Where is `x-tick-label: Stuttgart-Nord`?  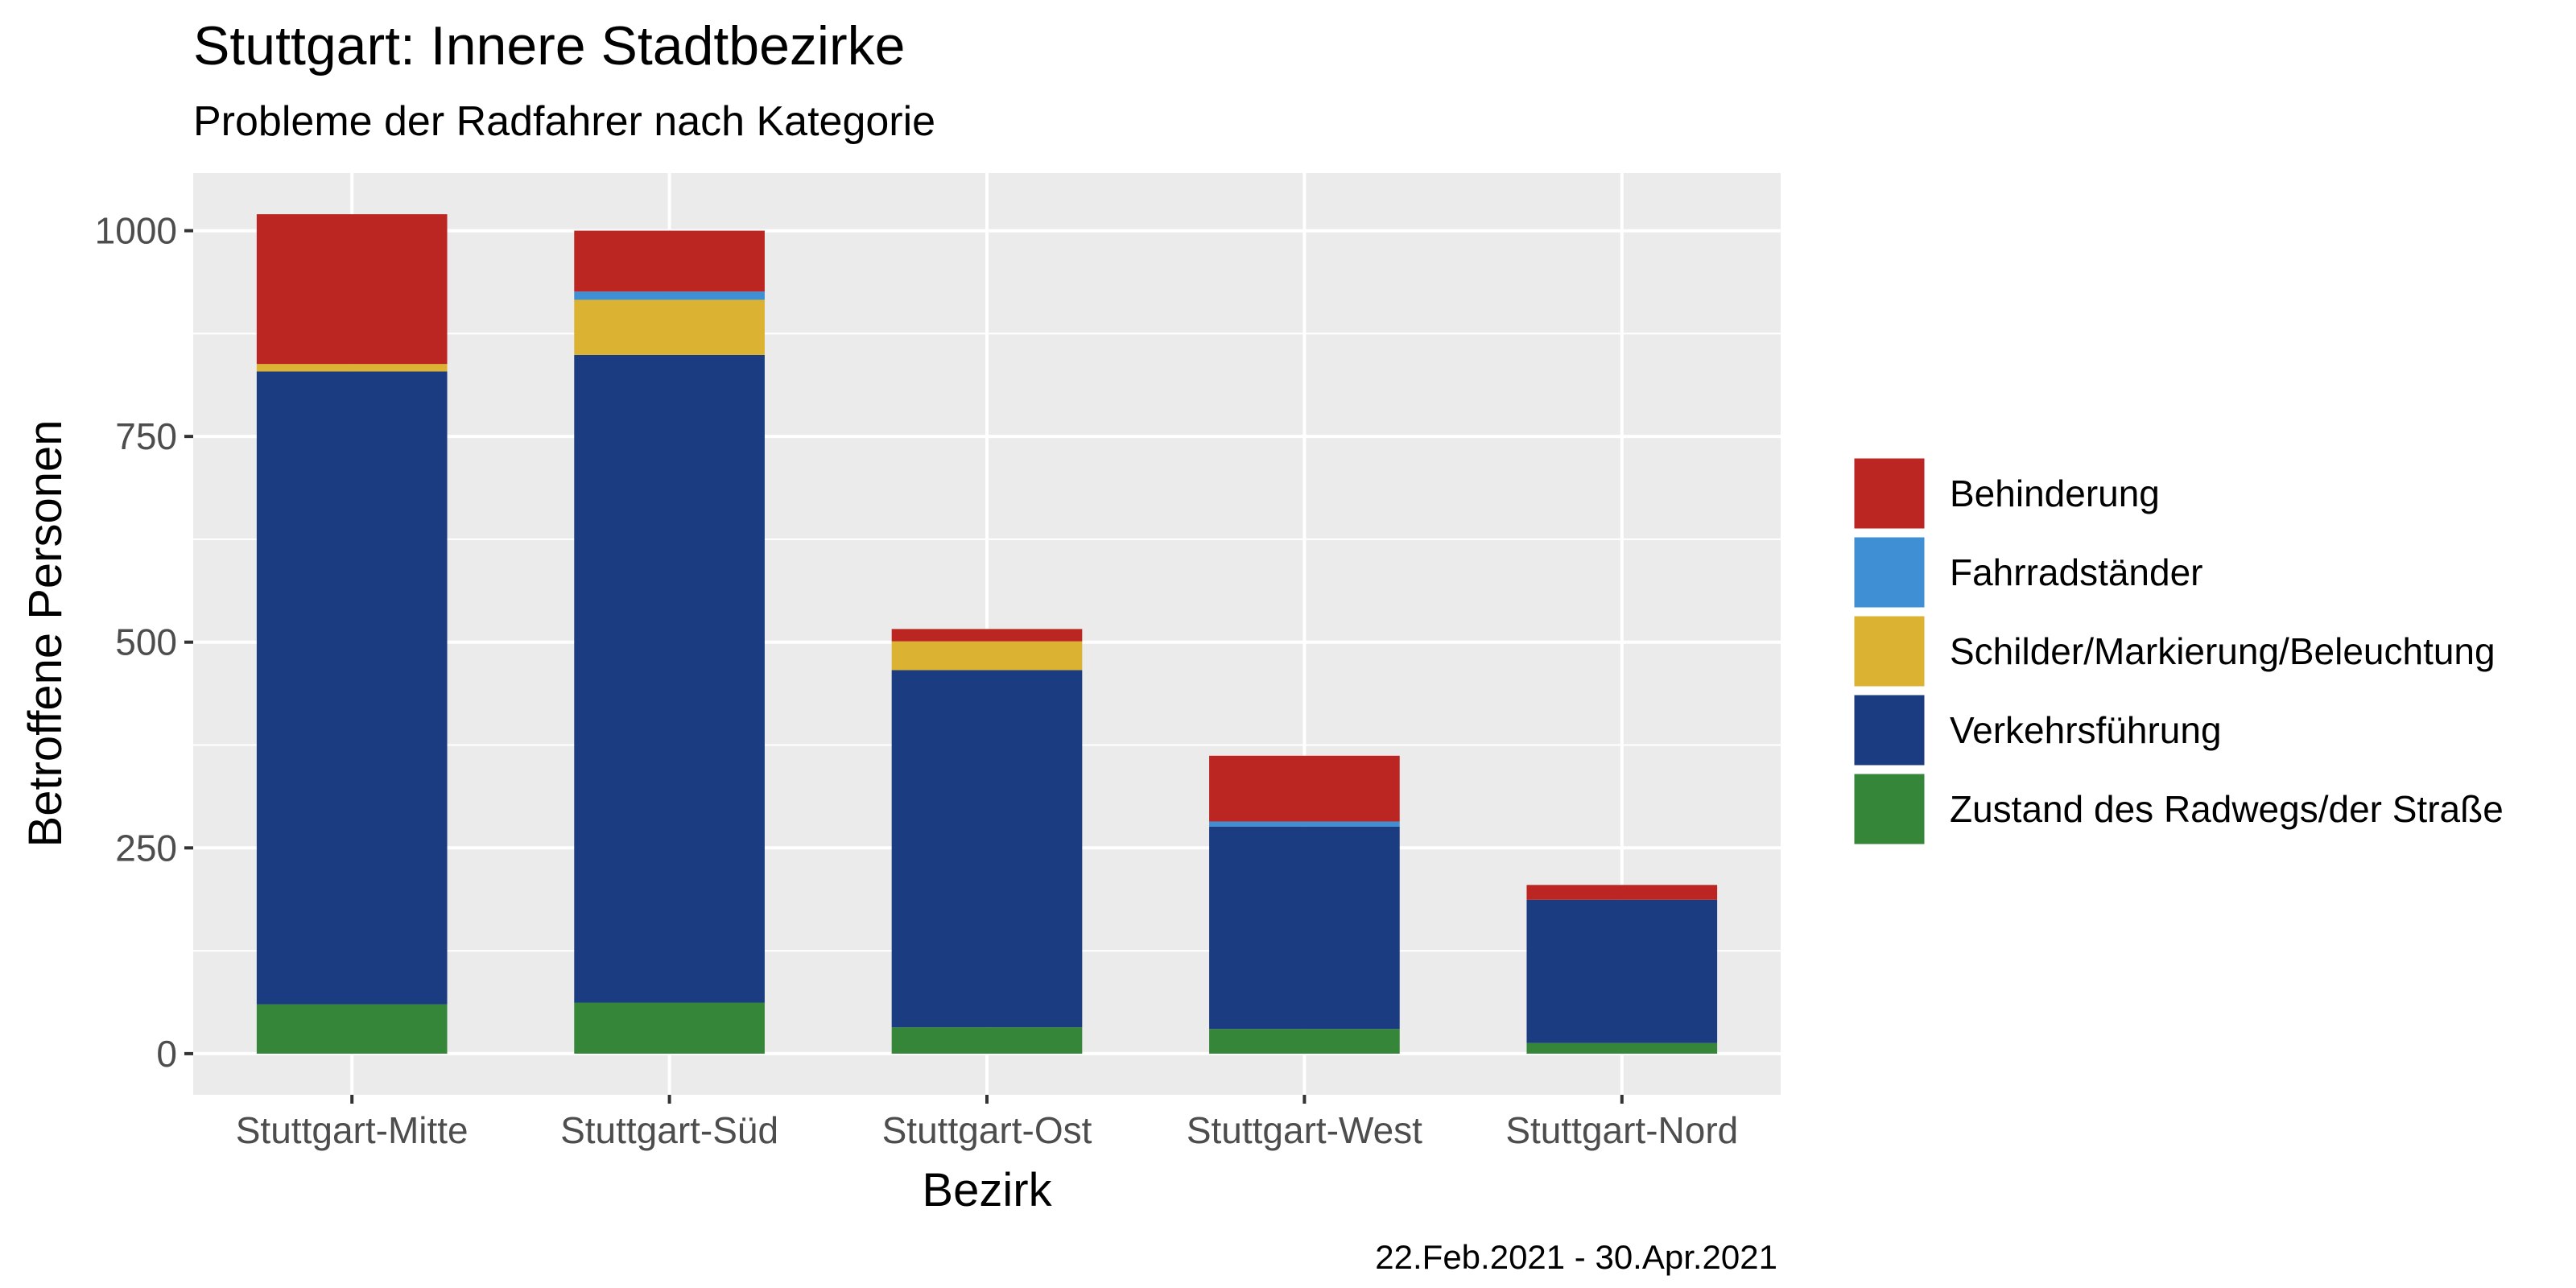 x-tick-label: Stuttgart-Nord is located at coordinates (1621, 1130).